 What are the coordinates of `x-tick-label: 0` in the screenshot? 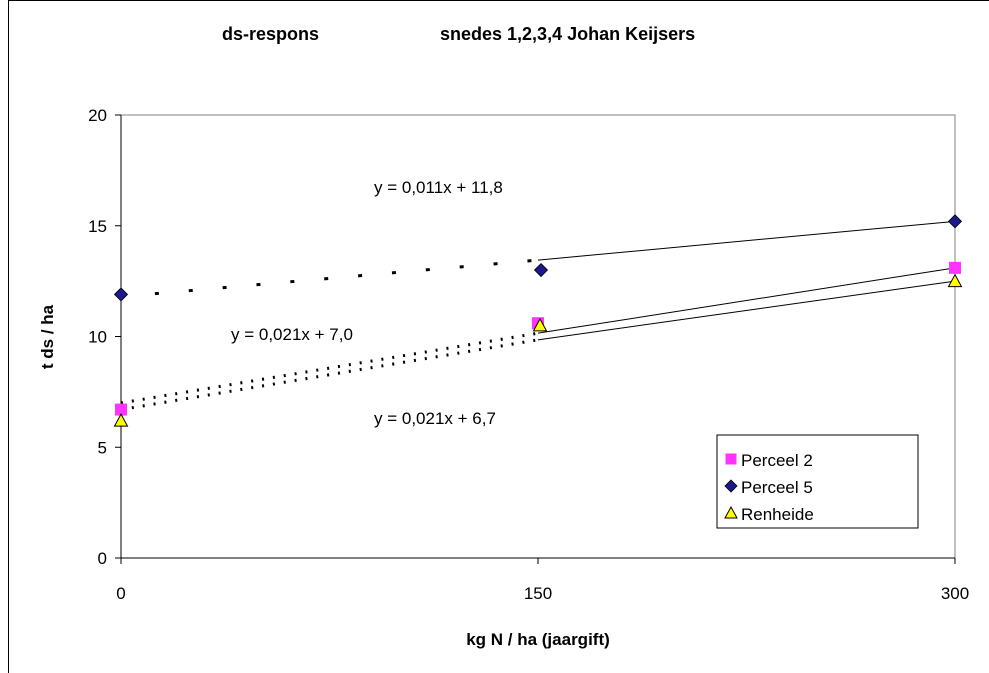 It's located at (120, 593).